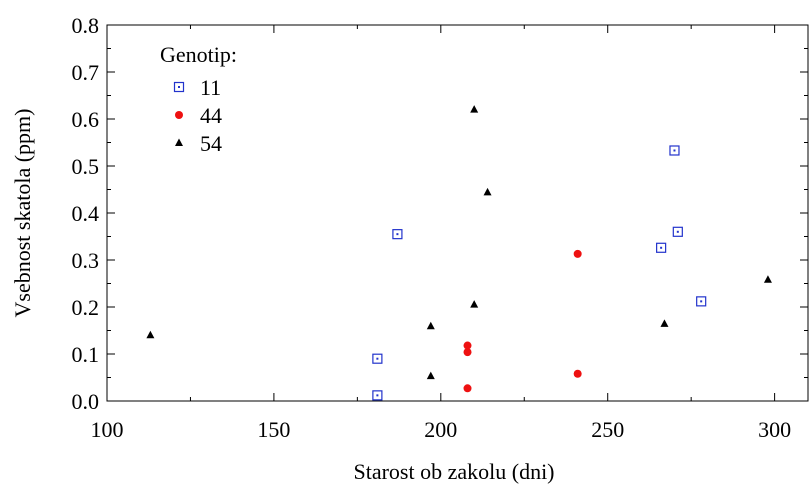 Image resolution: width=811 pixels, height=488 pixels. I want to click on x-tick-label: 250, so click(607, 429).